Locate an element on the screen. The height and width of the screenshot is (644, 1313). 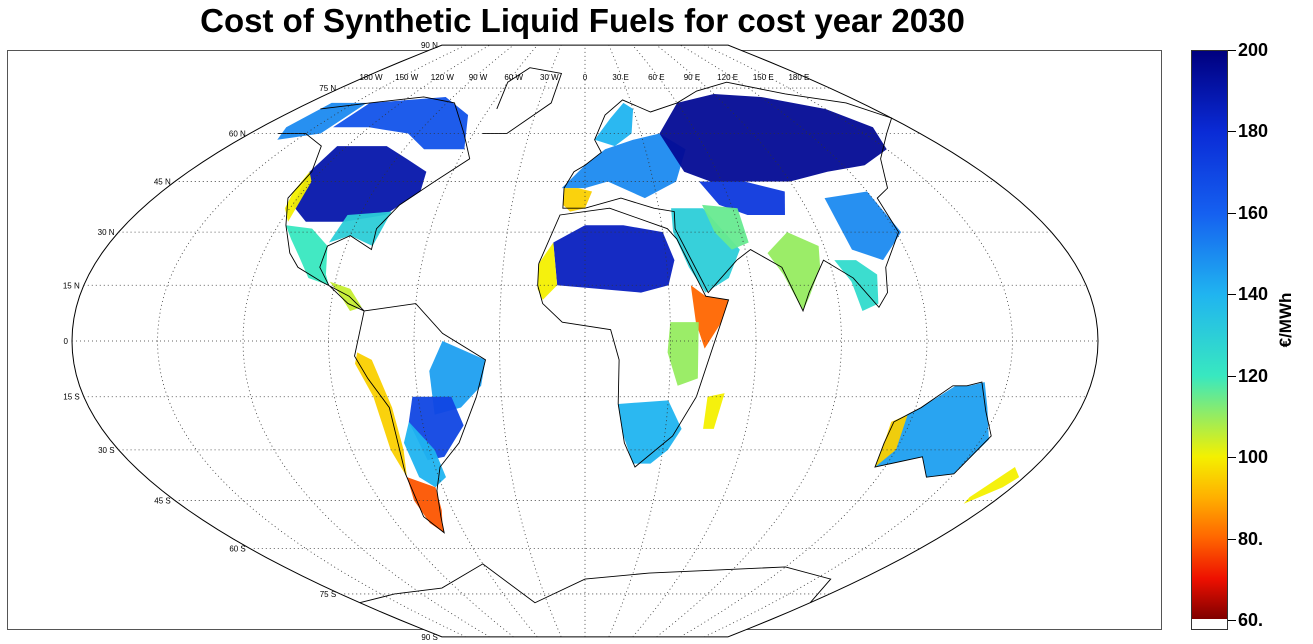
lat-label--15: 15 S is located at coordinates (71, 397).